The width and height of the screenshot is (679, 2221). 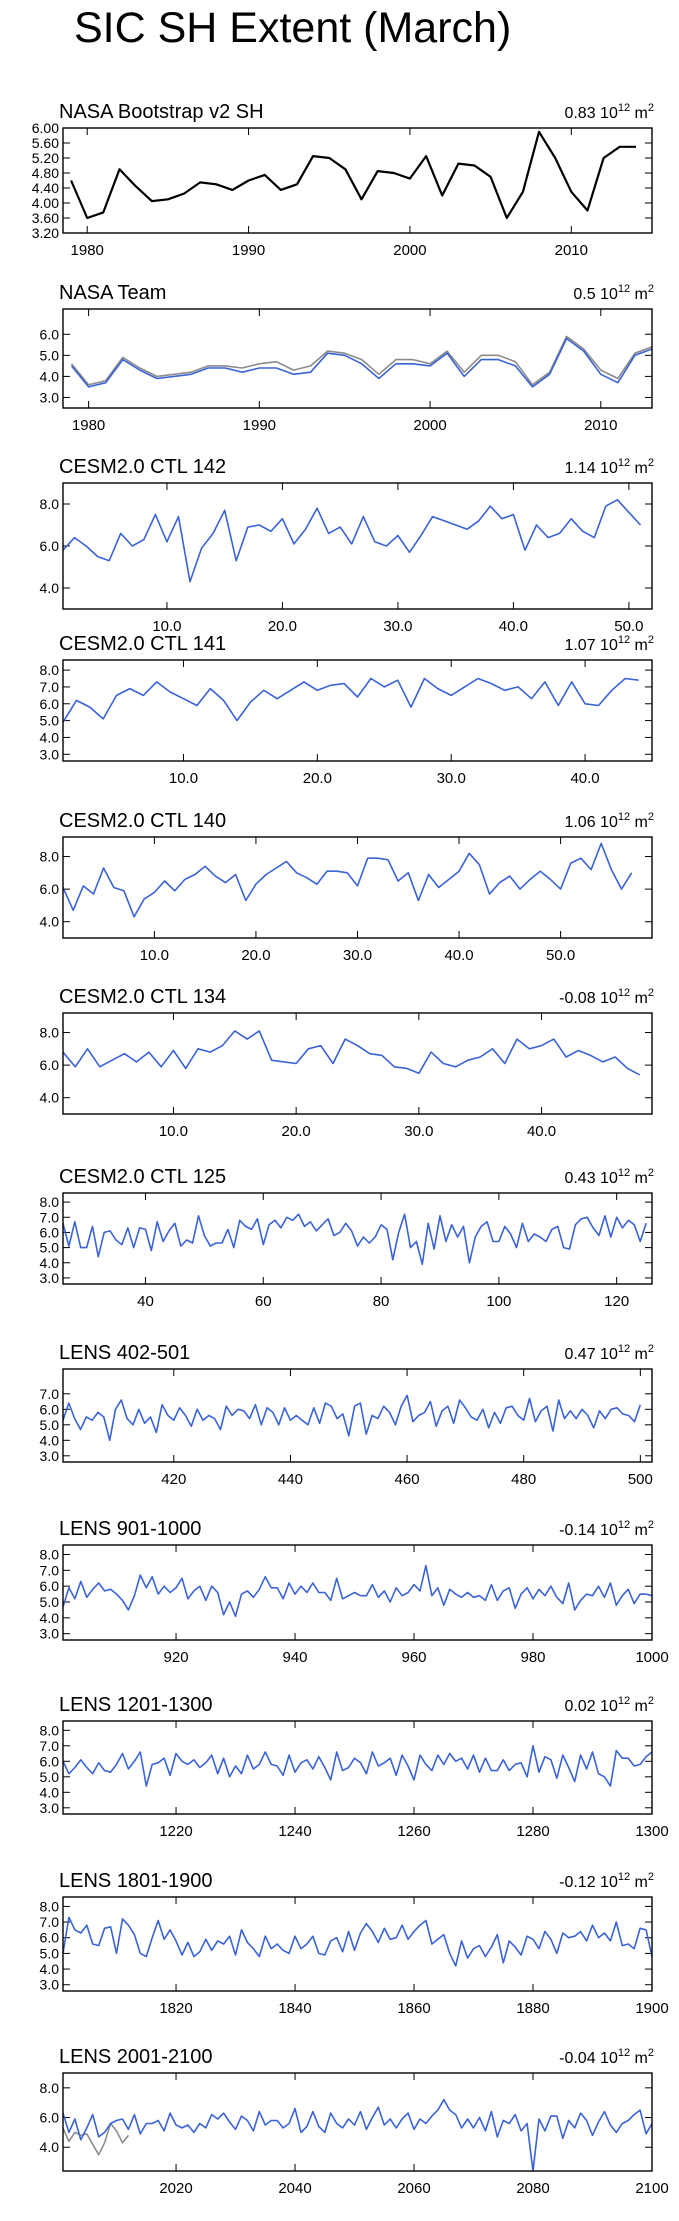 I want to click on x-tick-label: 480, so click(x=523, y=1479).